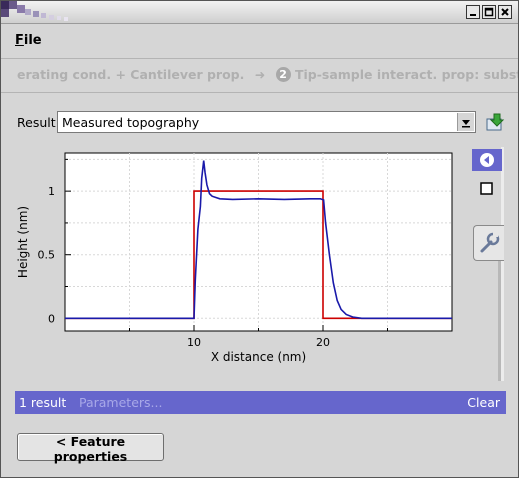  I want to click on export-button, so click(495, 122).